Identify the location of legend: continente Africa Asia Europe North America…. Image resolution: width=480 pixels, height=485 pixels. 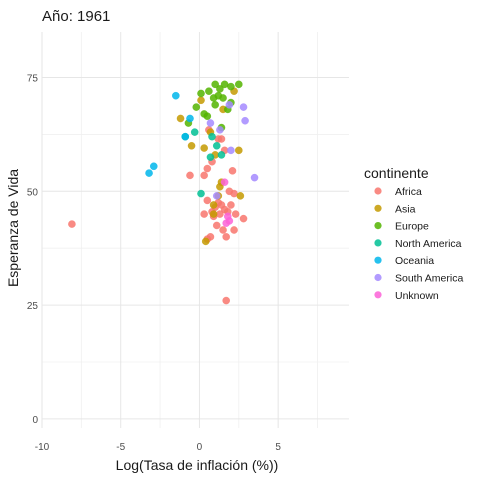
(413, 233).